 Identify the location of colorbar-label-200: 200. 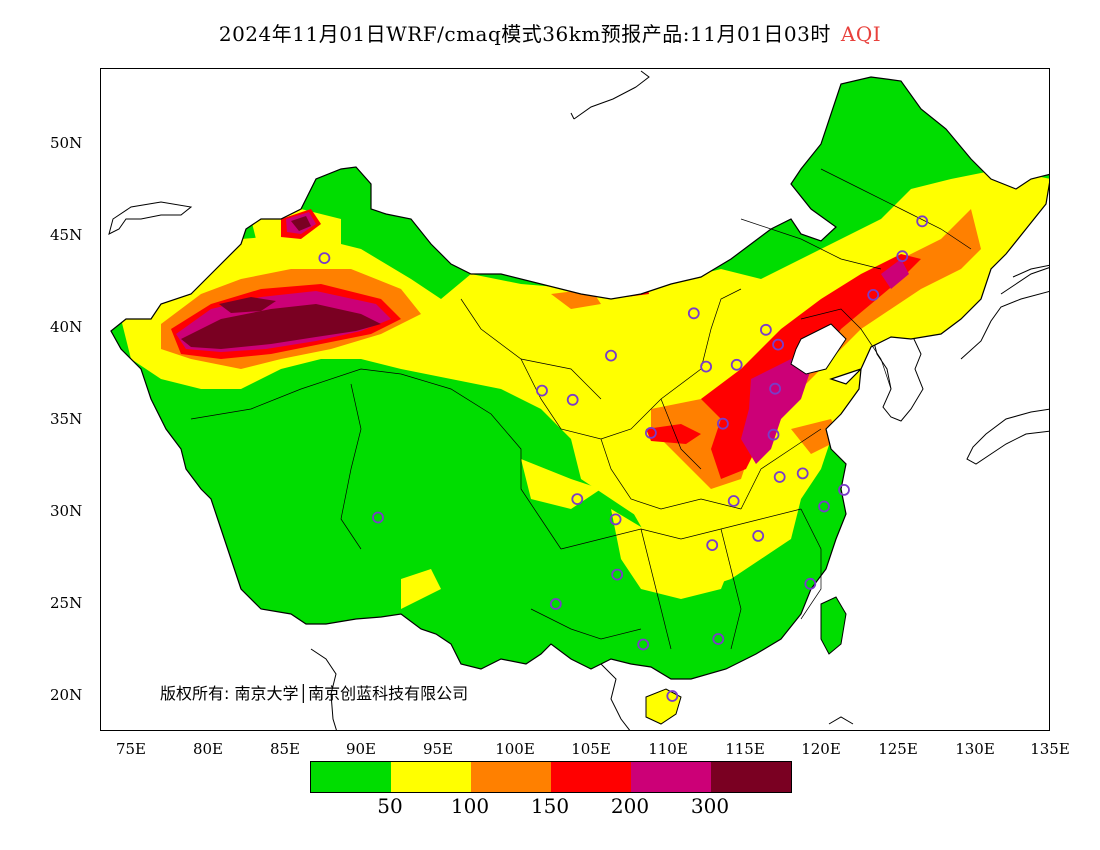
(630, 806).